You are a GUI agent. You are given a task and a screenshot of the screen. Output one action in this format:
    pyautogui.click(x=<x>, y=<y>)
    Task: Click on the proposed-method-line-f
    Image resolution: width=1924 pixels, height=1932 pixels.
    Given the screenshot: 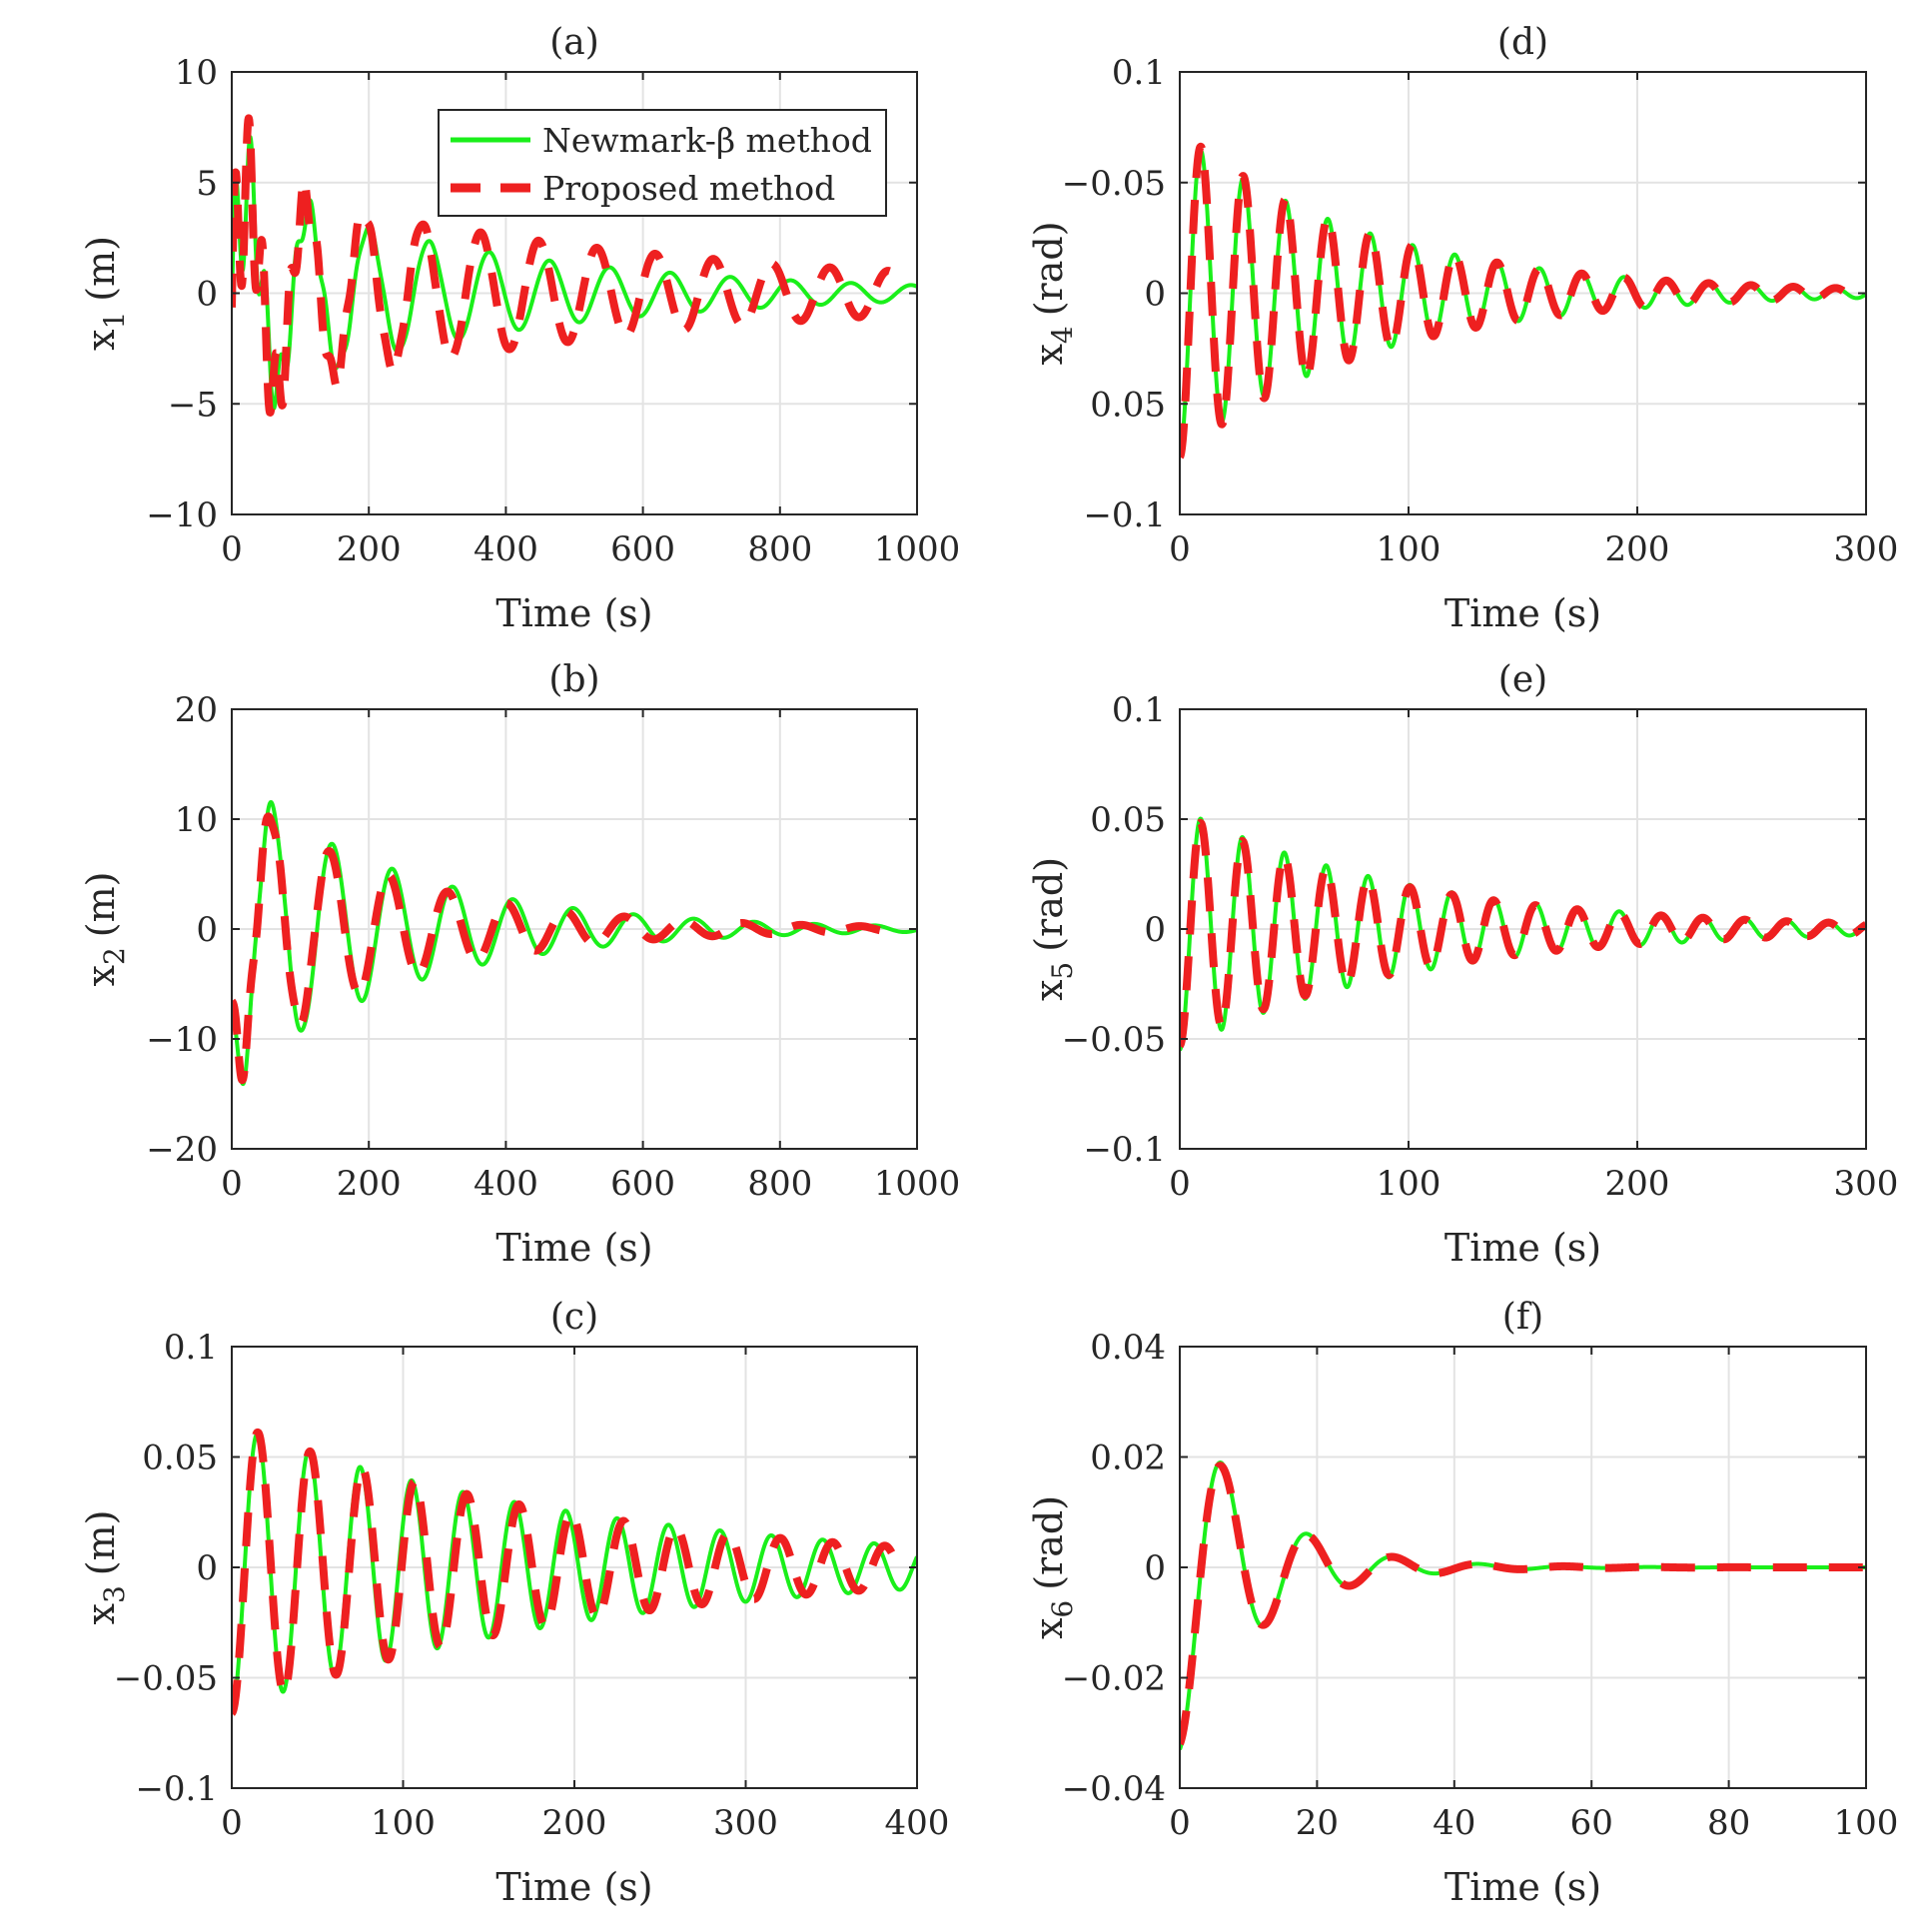 What is the action you would take?
    pyautogui.click(x=1523, y=1604)
    